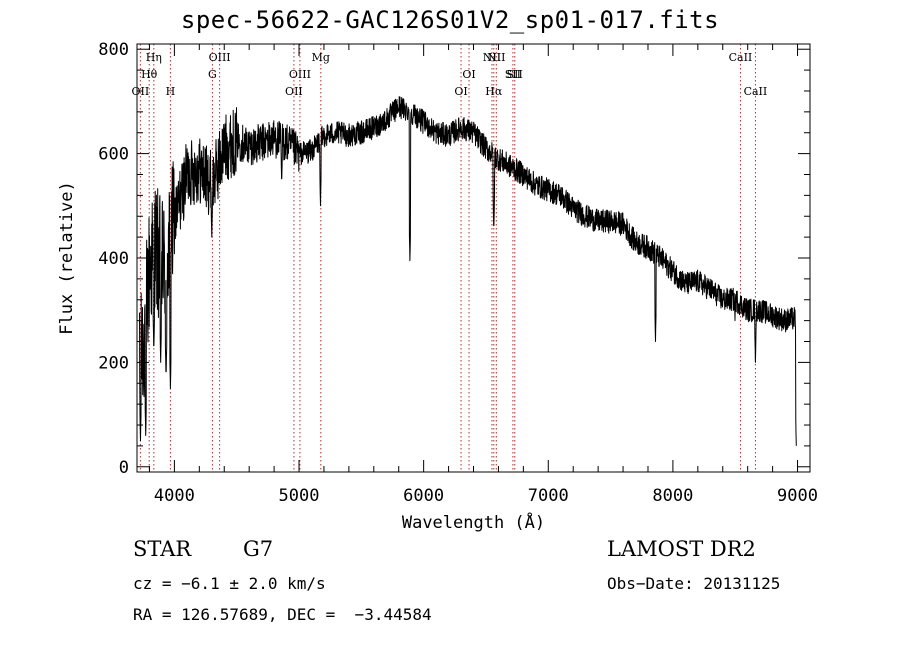 The width and height of the screenshot is (900, 649). I want to click on chart-title: spec-56622-GAC126S01V2_sp01-017.fits, so click(450, 20).